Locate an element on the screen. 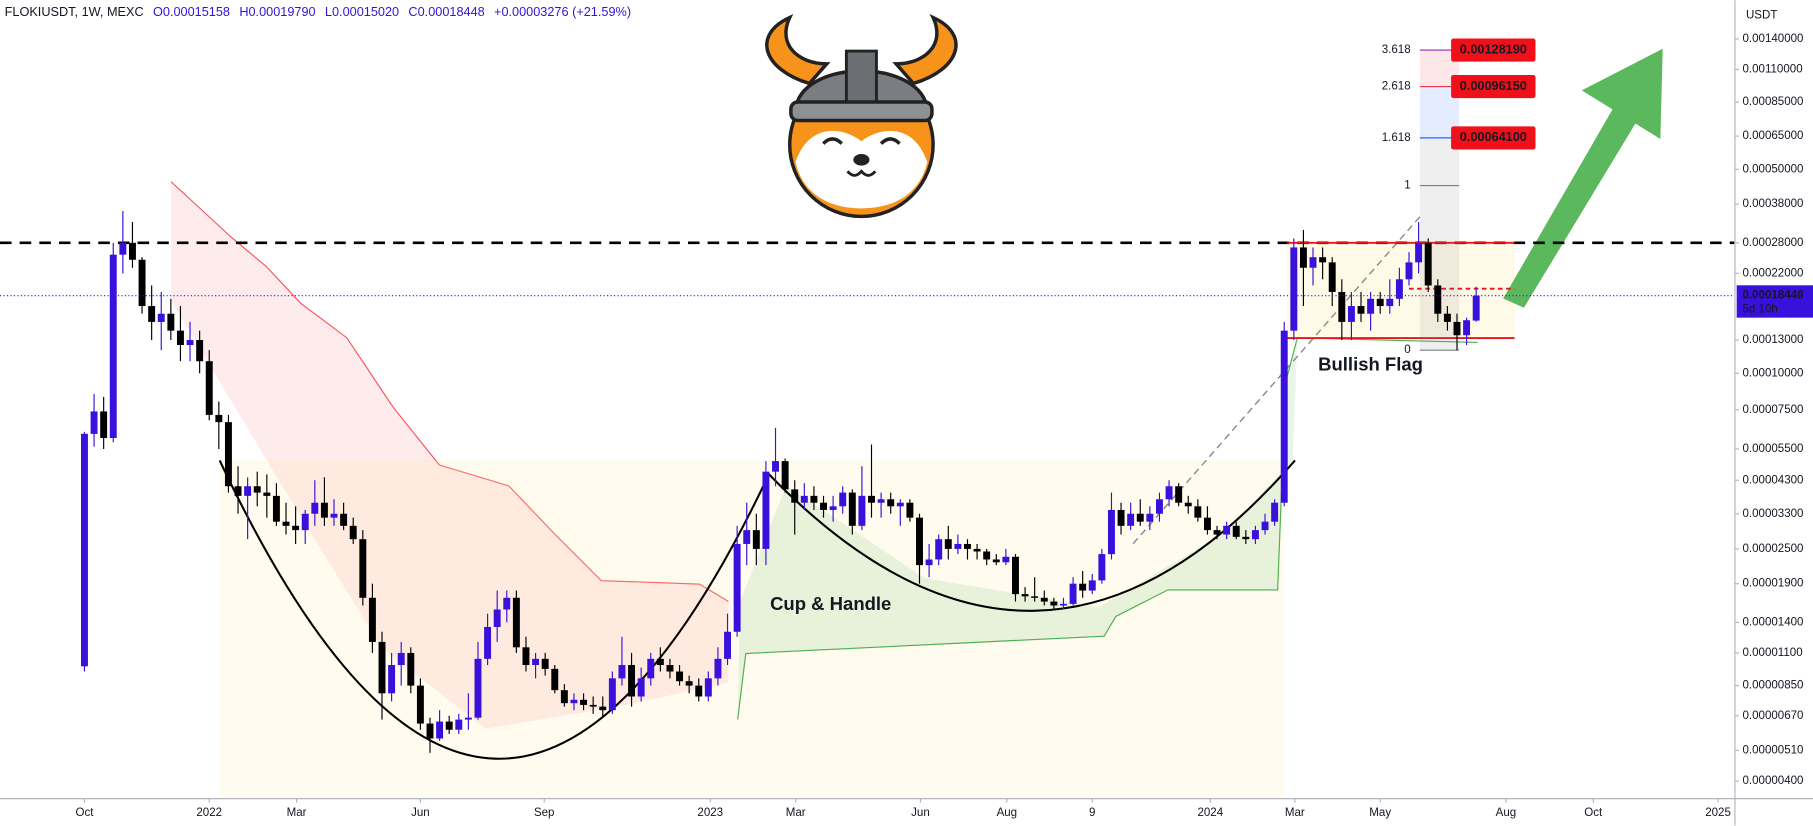 The height and width of the screenshot is (826, 1813). fib-label: 1 is located at coordinates (1407, 186).